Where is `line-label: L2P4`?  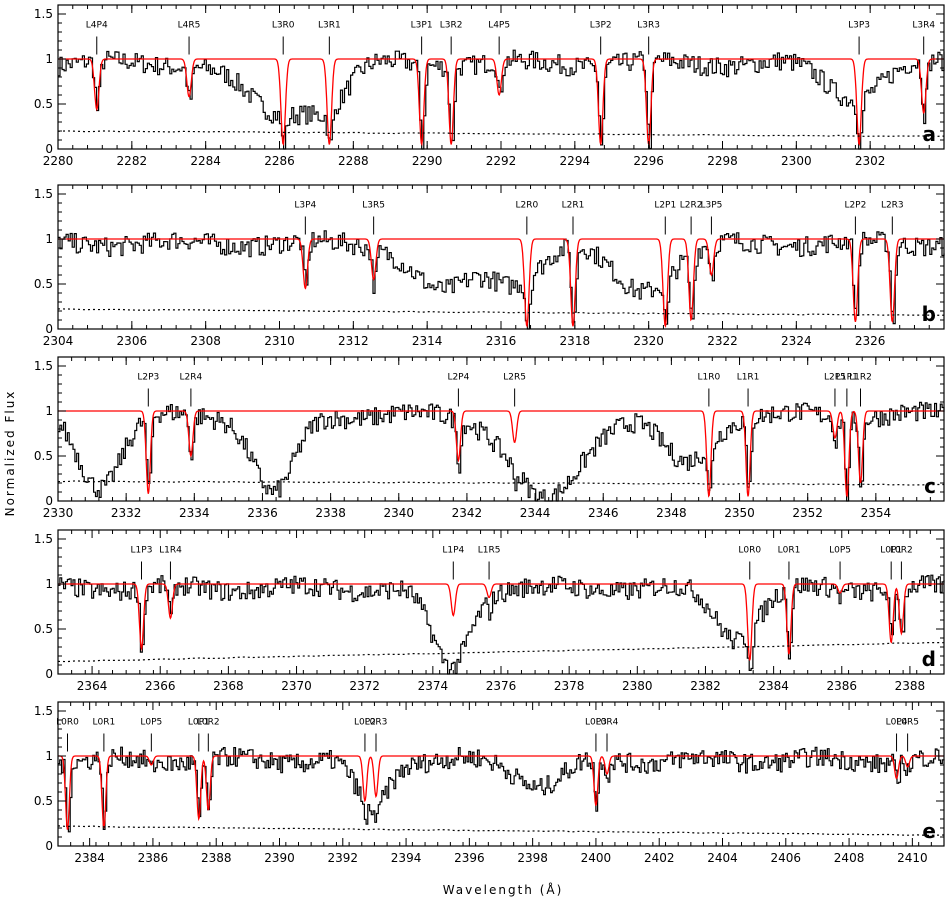
line-label: L2P4 is located at coordinates (458, 378).